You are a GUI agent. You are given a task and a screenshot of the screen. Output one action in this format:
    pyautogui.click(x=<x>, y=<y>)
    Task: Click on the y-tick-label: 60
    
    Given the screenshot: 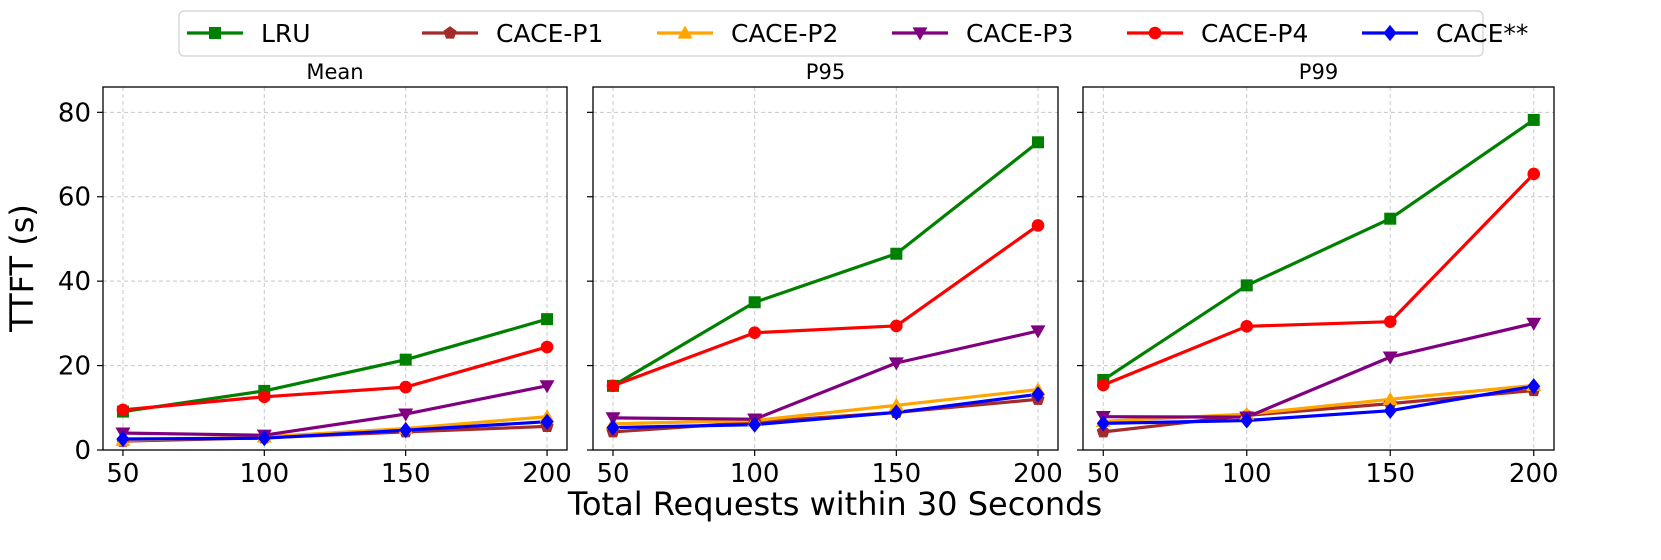 What is the action you would take?
    pyautogui.click(x=74, y=198)
    